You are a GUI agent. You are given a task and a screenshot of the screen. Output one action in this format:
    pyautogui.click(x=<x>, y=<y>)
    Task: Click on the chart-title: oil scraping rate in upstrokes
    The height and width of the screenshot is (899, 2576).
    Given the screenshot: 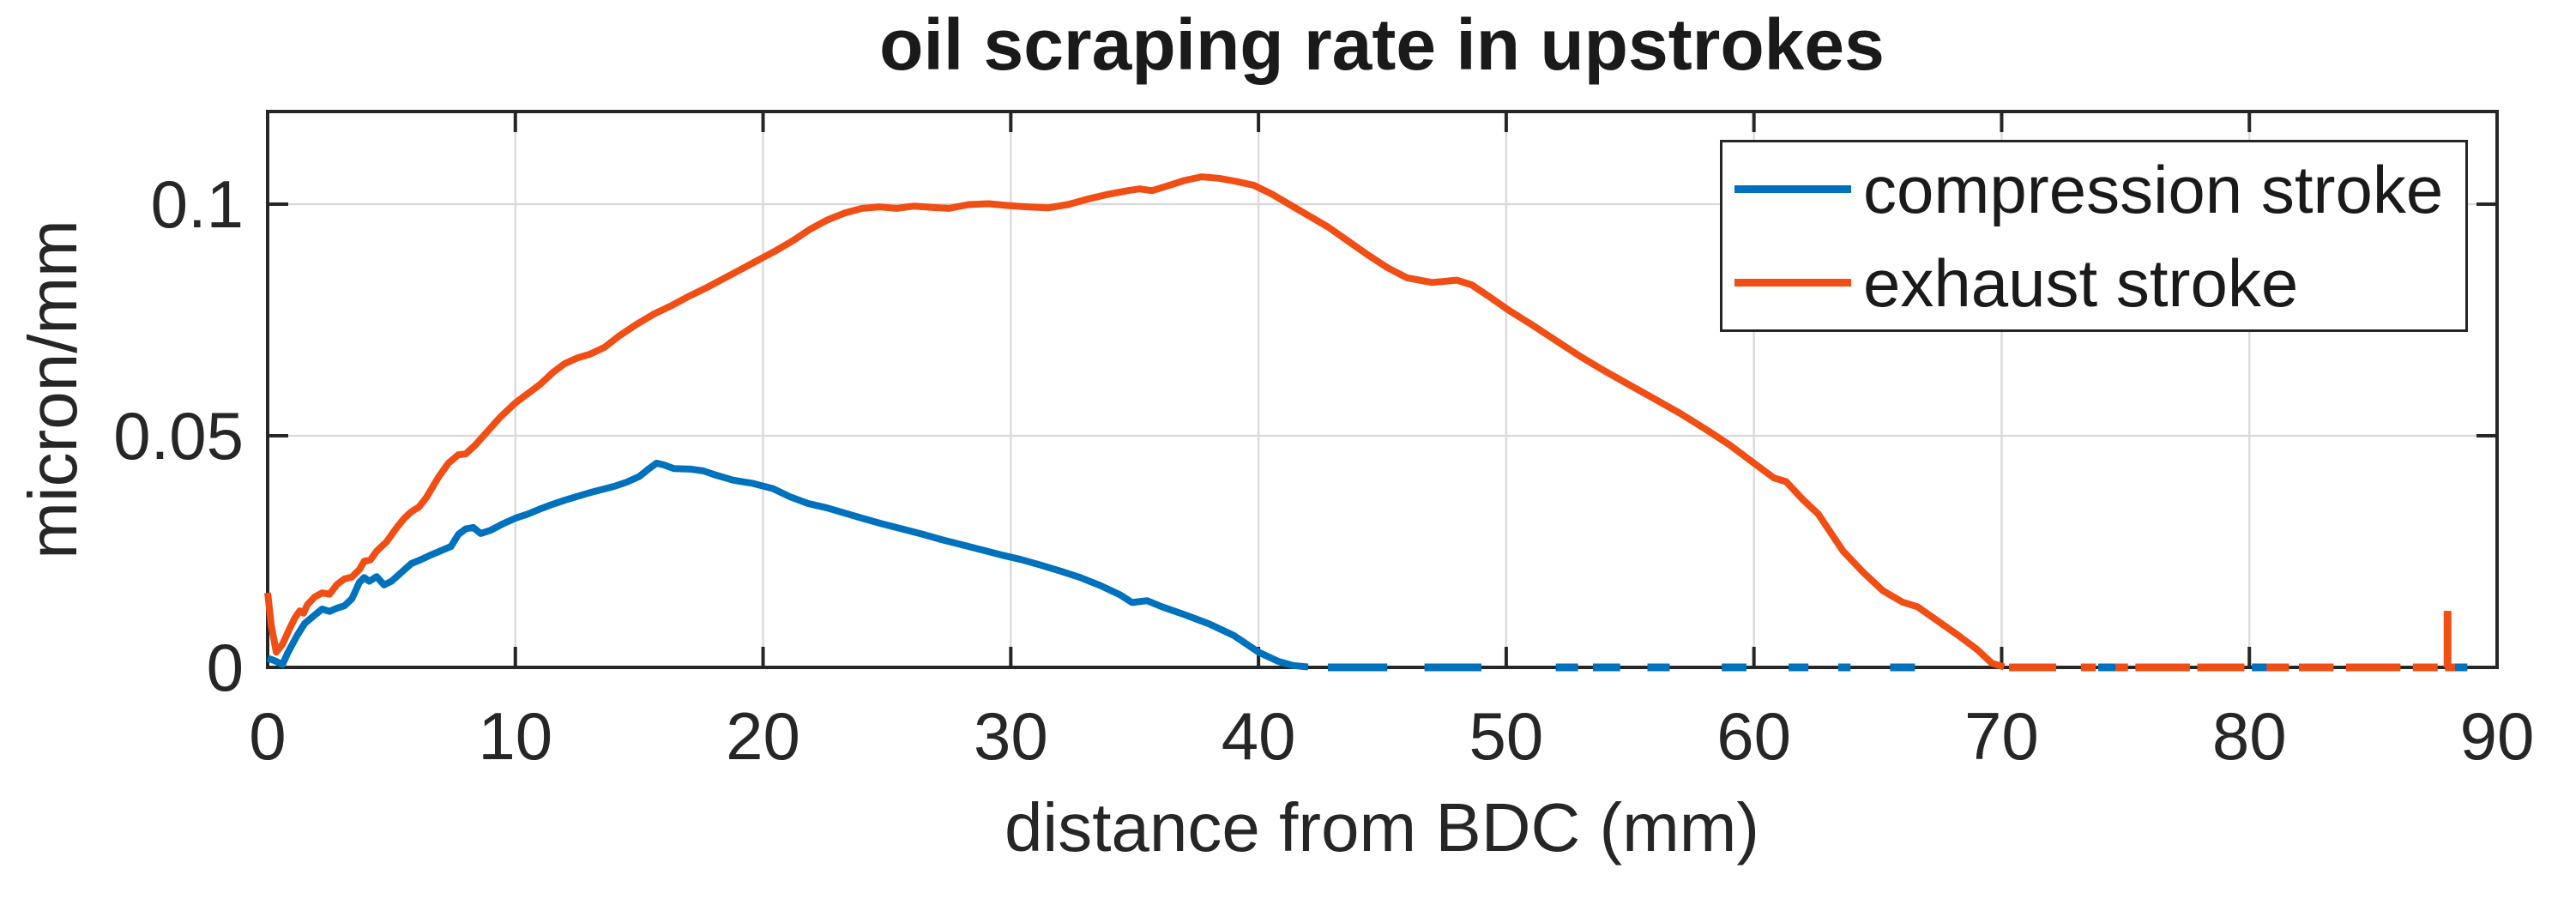 What is the action you would take?
    pyautogui.click(x=1382, y=44)
    